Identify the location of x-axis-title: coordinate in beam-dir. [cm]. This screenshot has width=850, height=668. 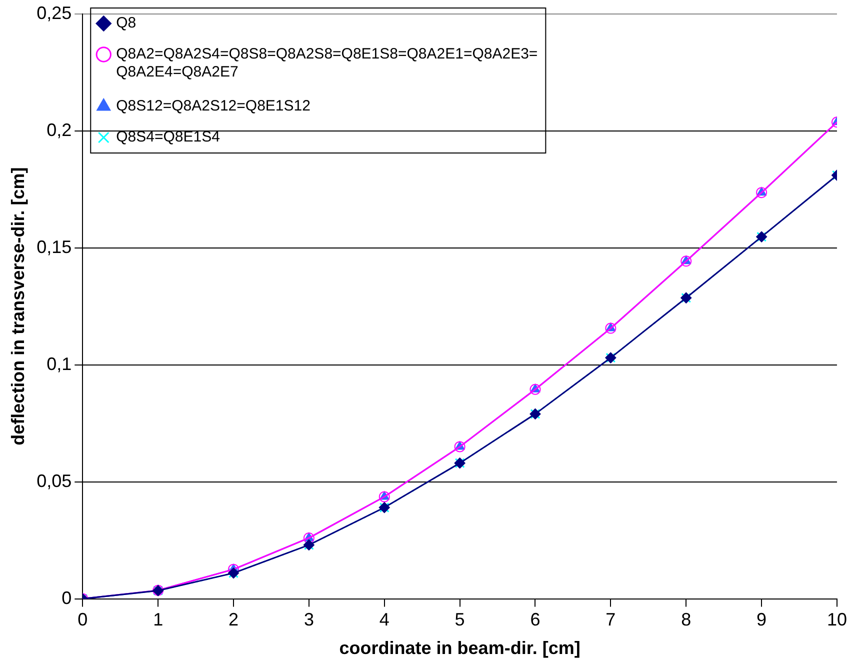
(459, 648).